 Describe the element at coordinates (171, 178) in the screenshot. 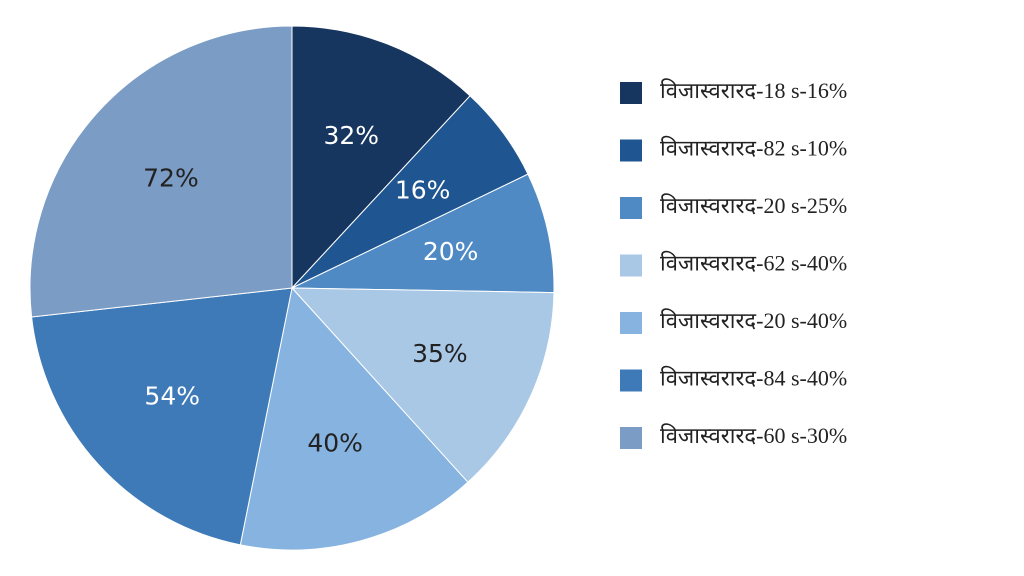

I see `slice-label: 72%` at that location.